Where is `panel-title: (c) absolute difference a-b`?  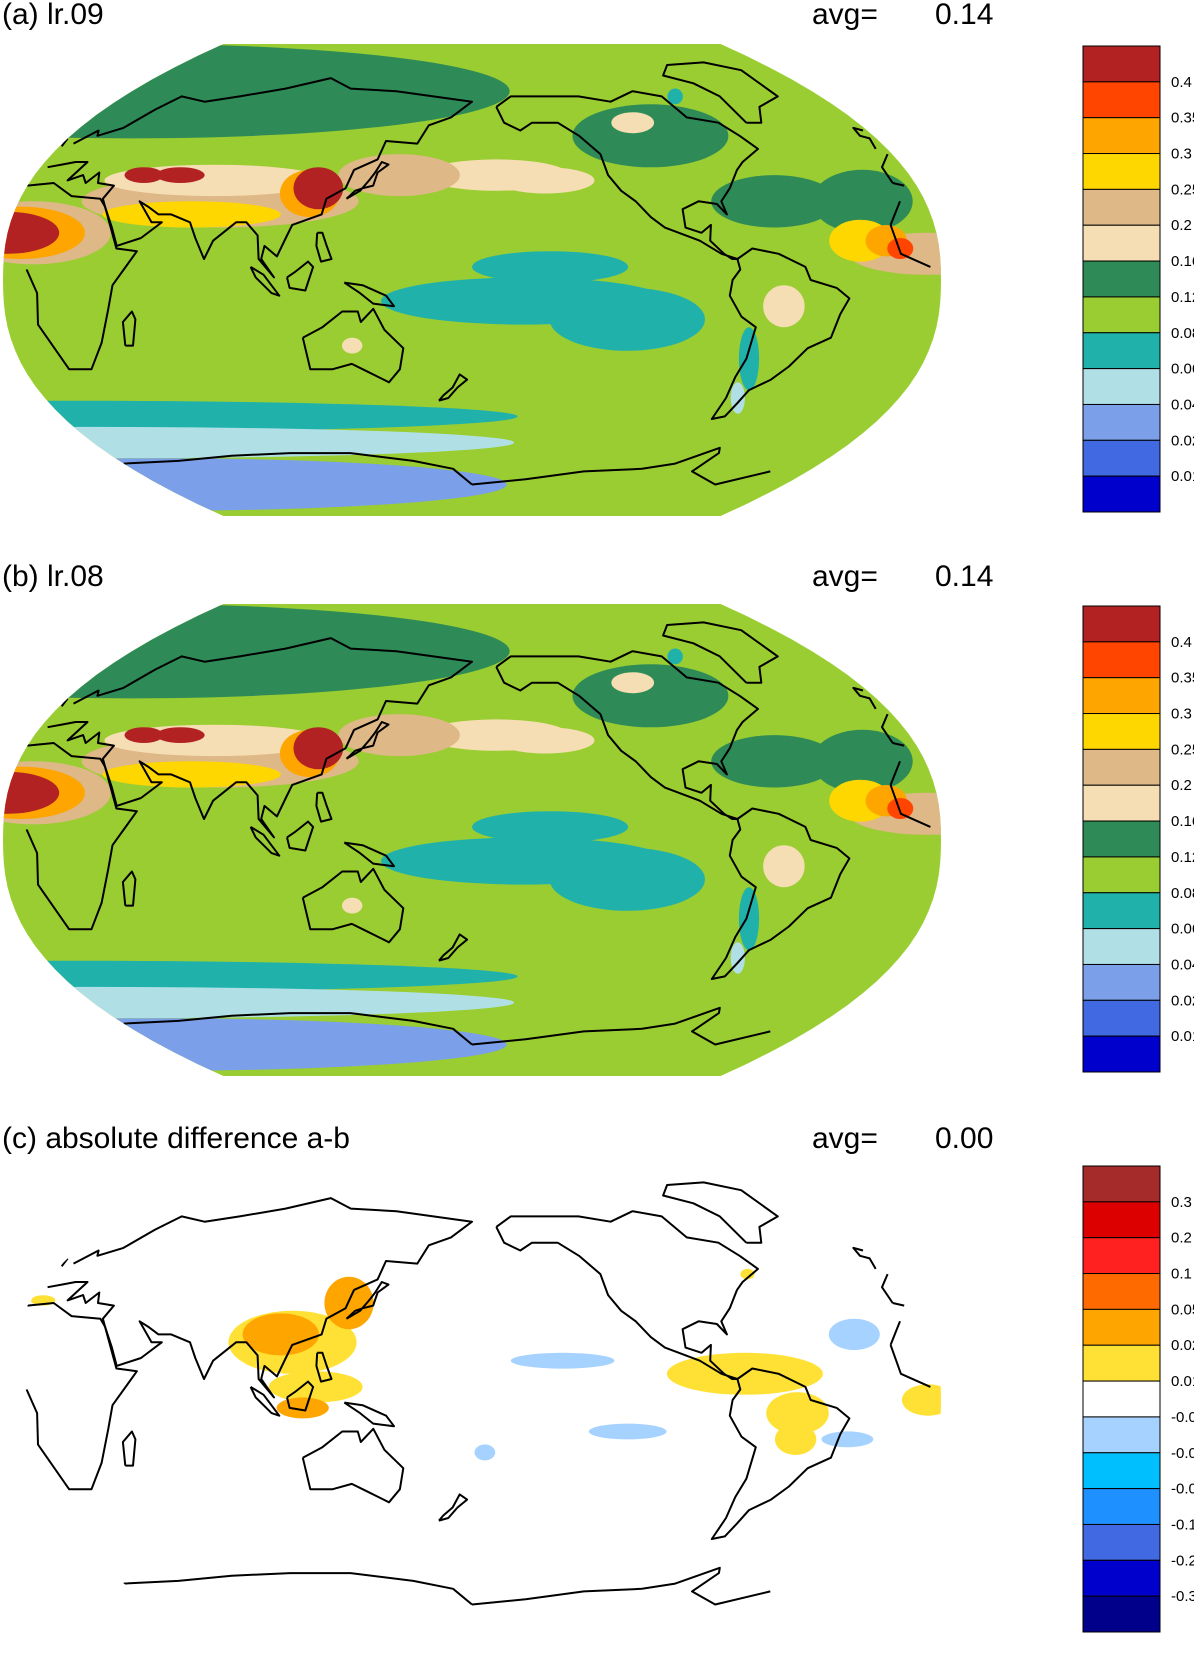
panel-title: (c) absolute difference a-b is located at coordinates (176, 1138).